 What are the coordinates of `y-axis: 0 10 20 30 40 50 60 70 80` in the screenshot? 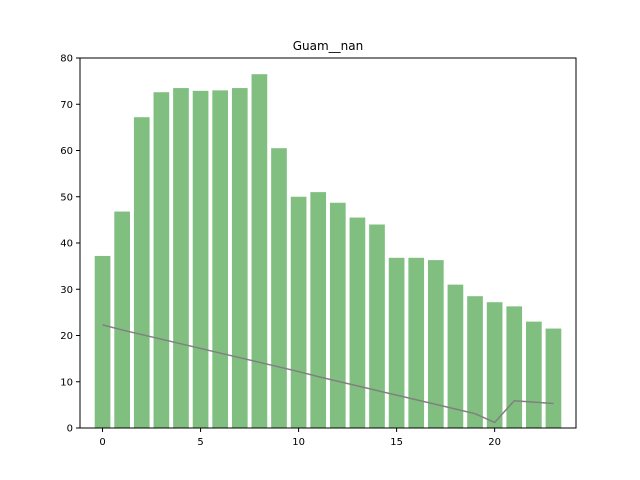 It's located at (70, 244).